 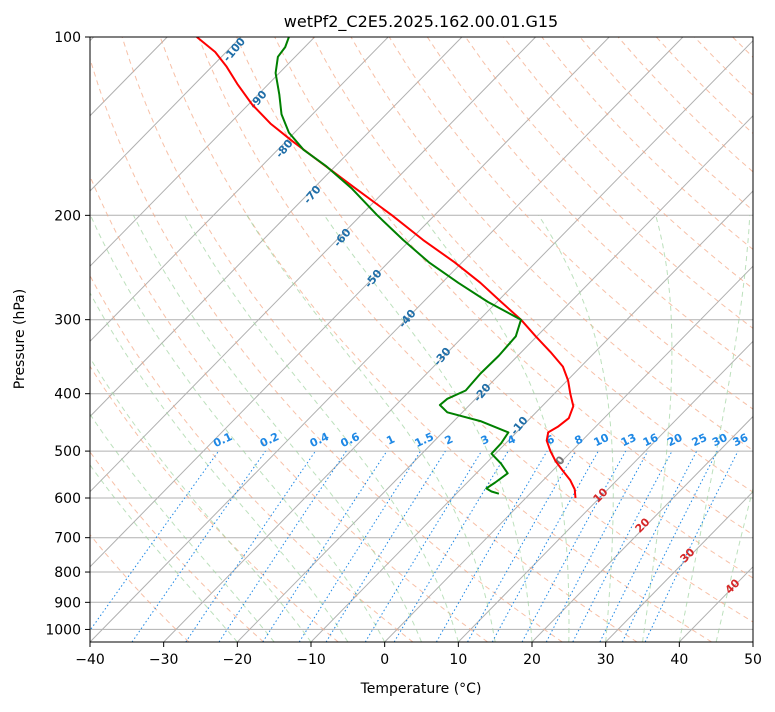 What do you see at coordinates (222, 440) in the screenshot?
I see `mixing-ratio-label: 0.1` at bounding box center [222, 440].